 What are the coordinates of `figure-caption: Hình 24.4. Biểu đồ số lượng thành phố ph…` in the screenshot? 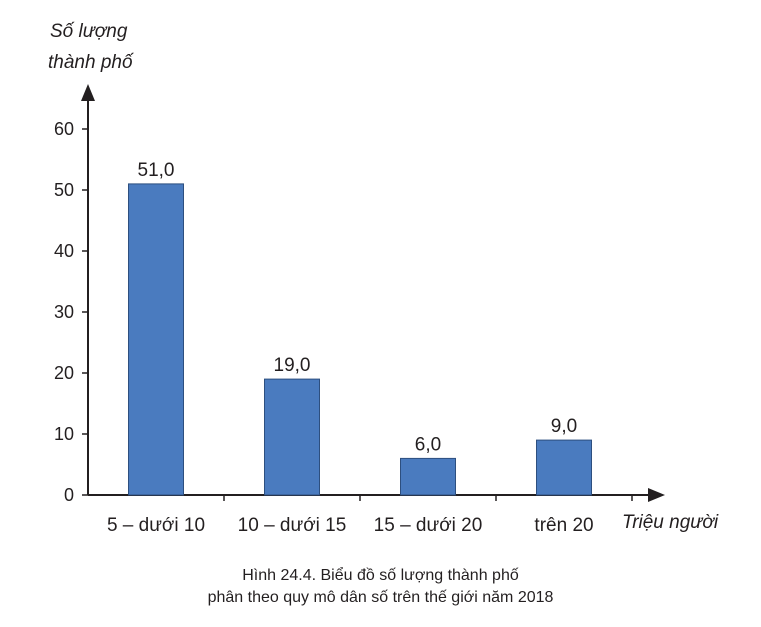 It's located at (380, 587).